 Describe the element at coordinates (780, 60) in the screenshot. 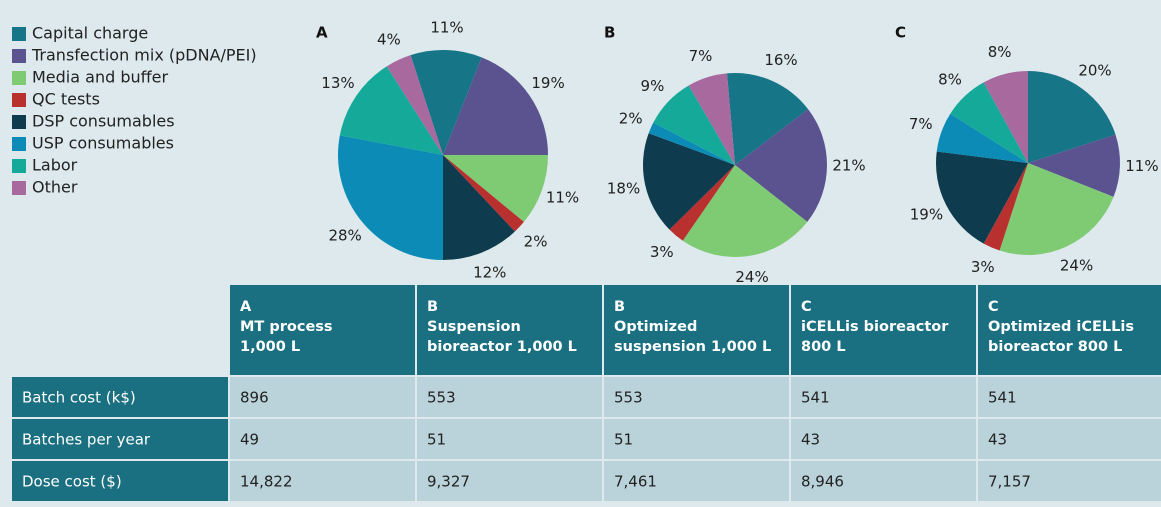

I see `pie-label: 16%` at that location.